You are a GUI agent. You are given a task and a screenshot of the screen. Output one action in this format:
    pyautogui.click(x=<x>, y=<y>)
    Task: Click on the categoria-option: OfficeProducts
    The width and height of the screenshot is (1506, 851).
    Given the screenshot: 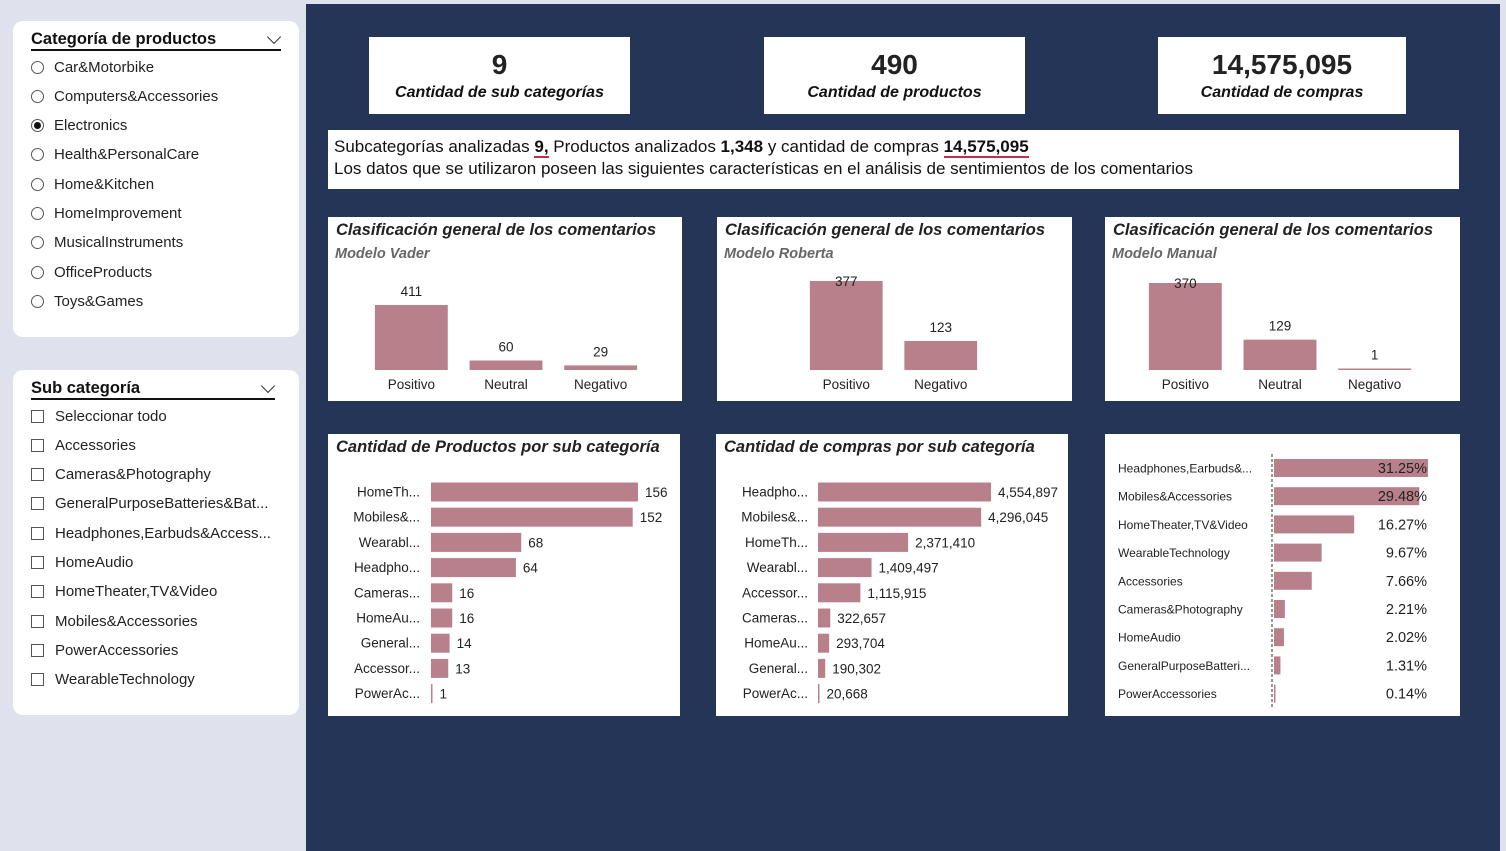 What is the action you would take?
    pyautogui.click(x=91, y=272)
    